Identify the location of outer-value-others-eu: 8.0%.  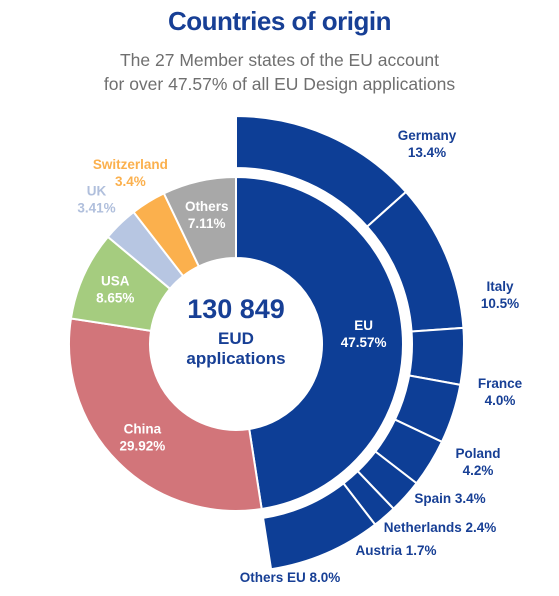
(325, 577).